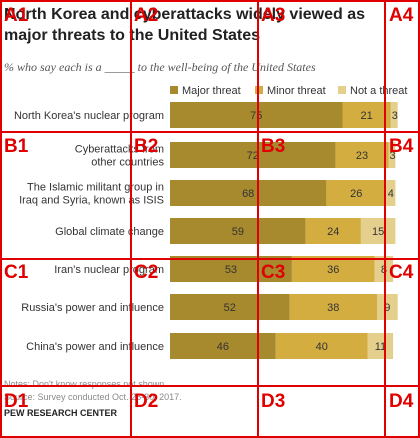 This screenshot has width=420, height=438. I want to click on category-label: Iran's nuclear program, so click(109, 270).